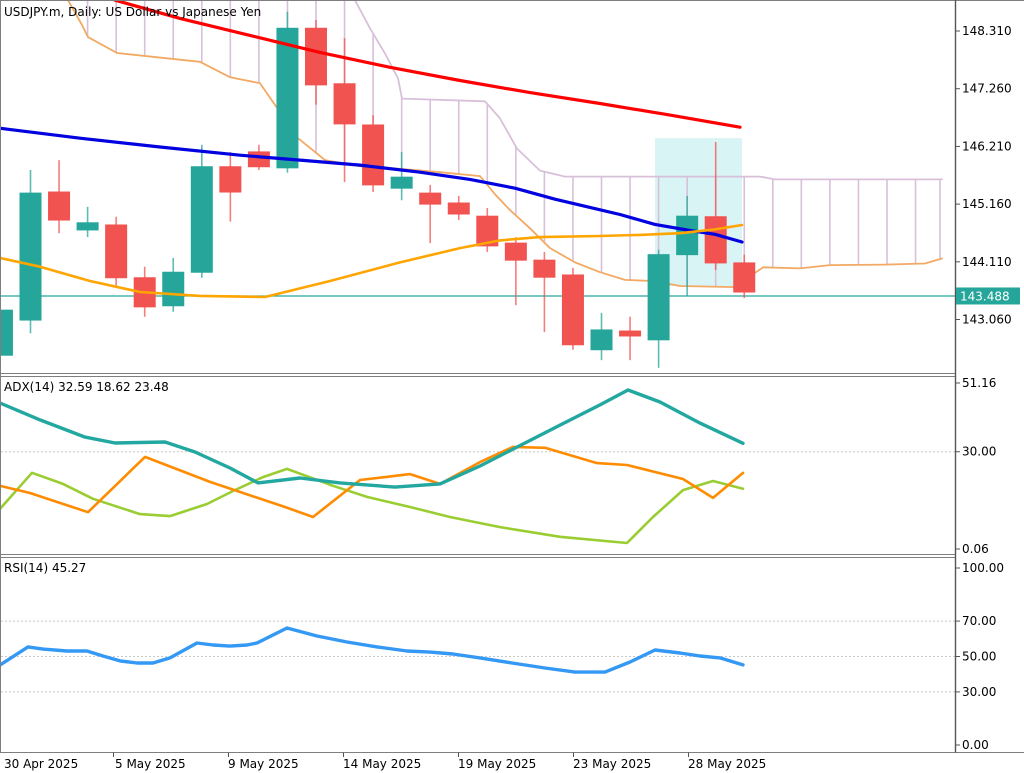 The image size is (1024, 773). Describe the element at coordinates (373, 438) in the screenshot. I see `adx-main-line` at that location.